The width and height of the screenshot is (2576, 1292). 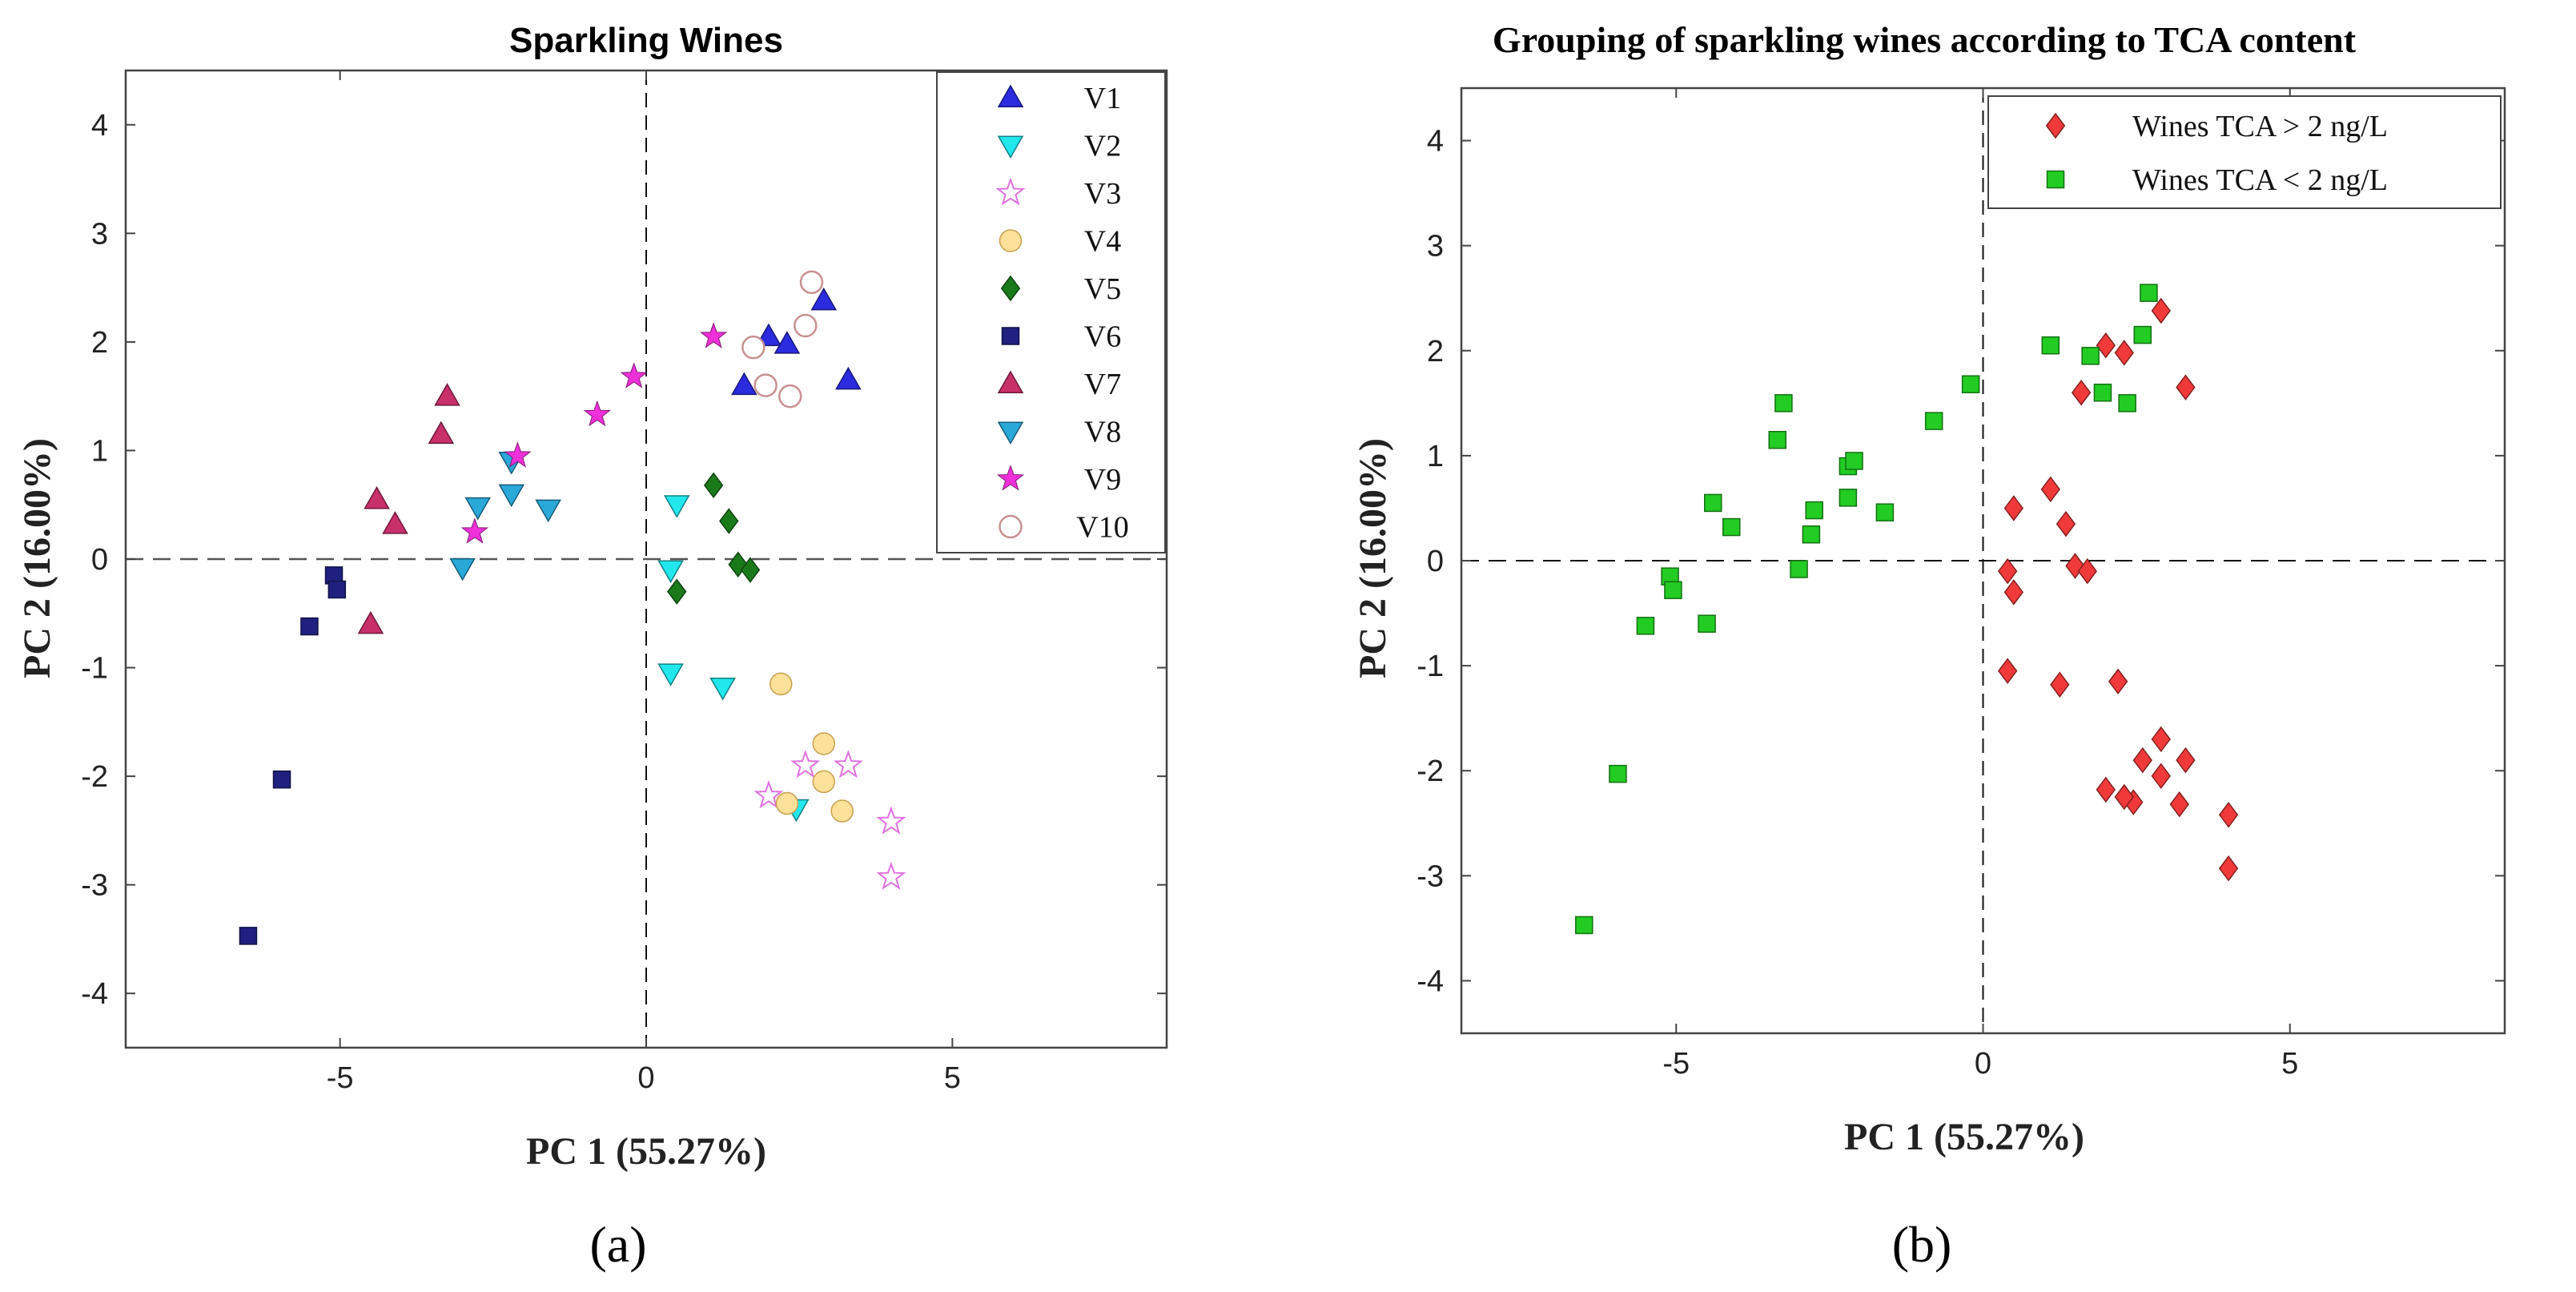 I want to click on panel-b-x-tick-label: -5, so click(x=1676, y=1064).